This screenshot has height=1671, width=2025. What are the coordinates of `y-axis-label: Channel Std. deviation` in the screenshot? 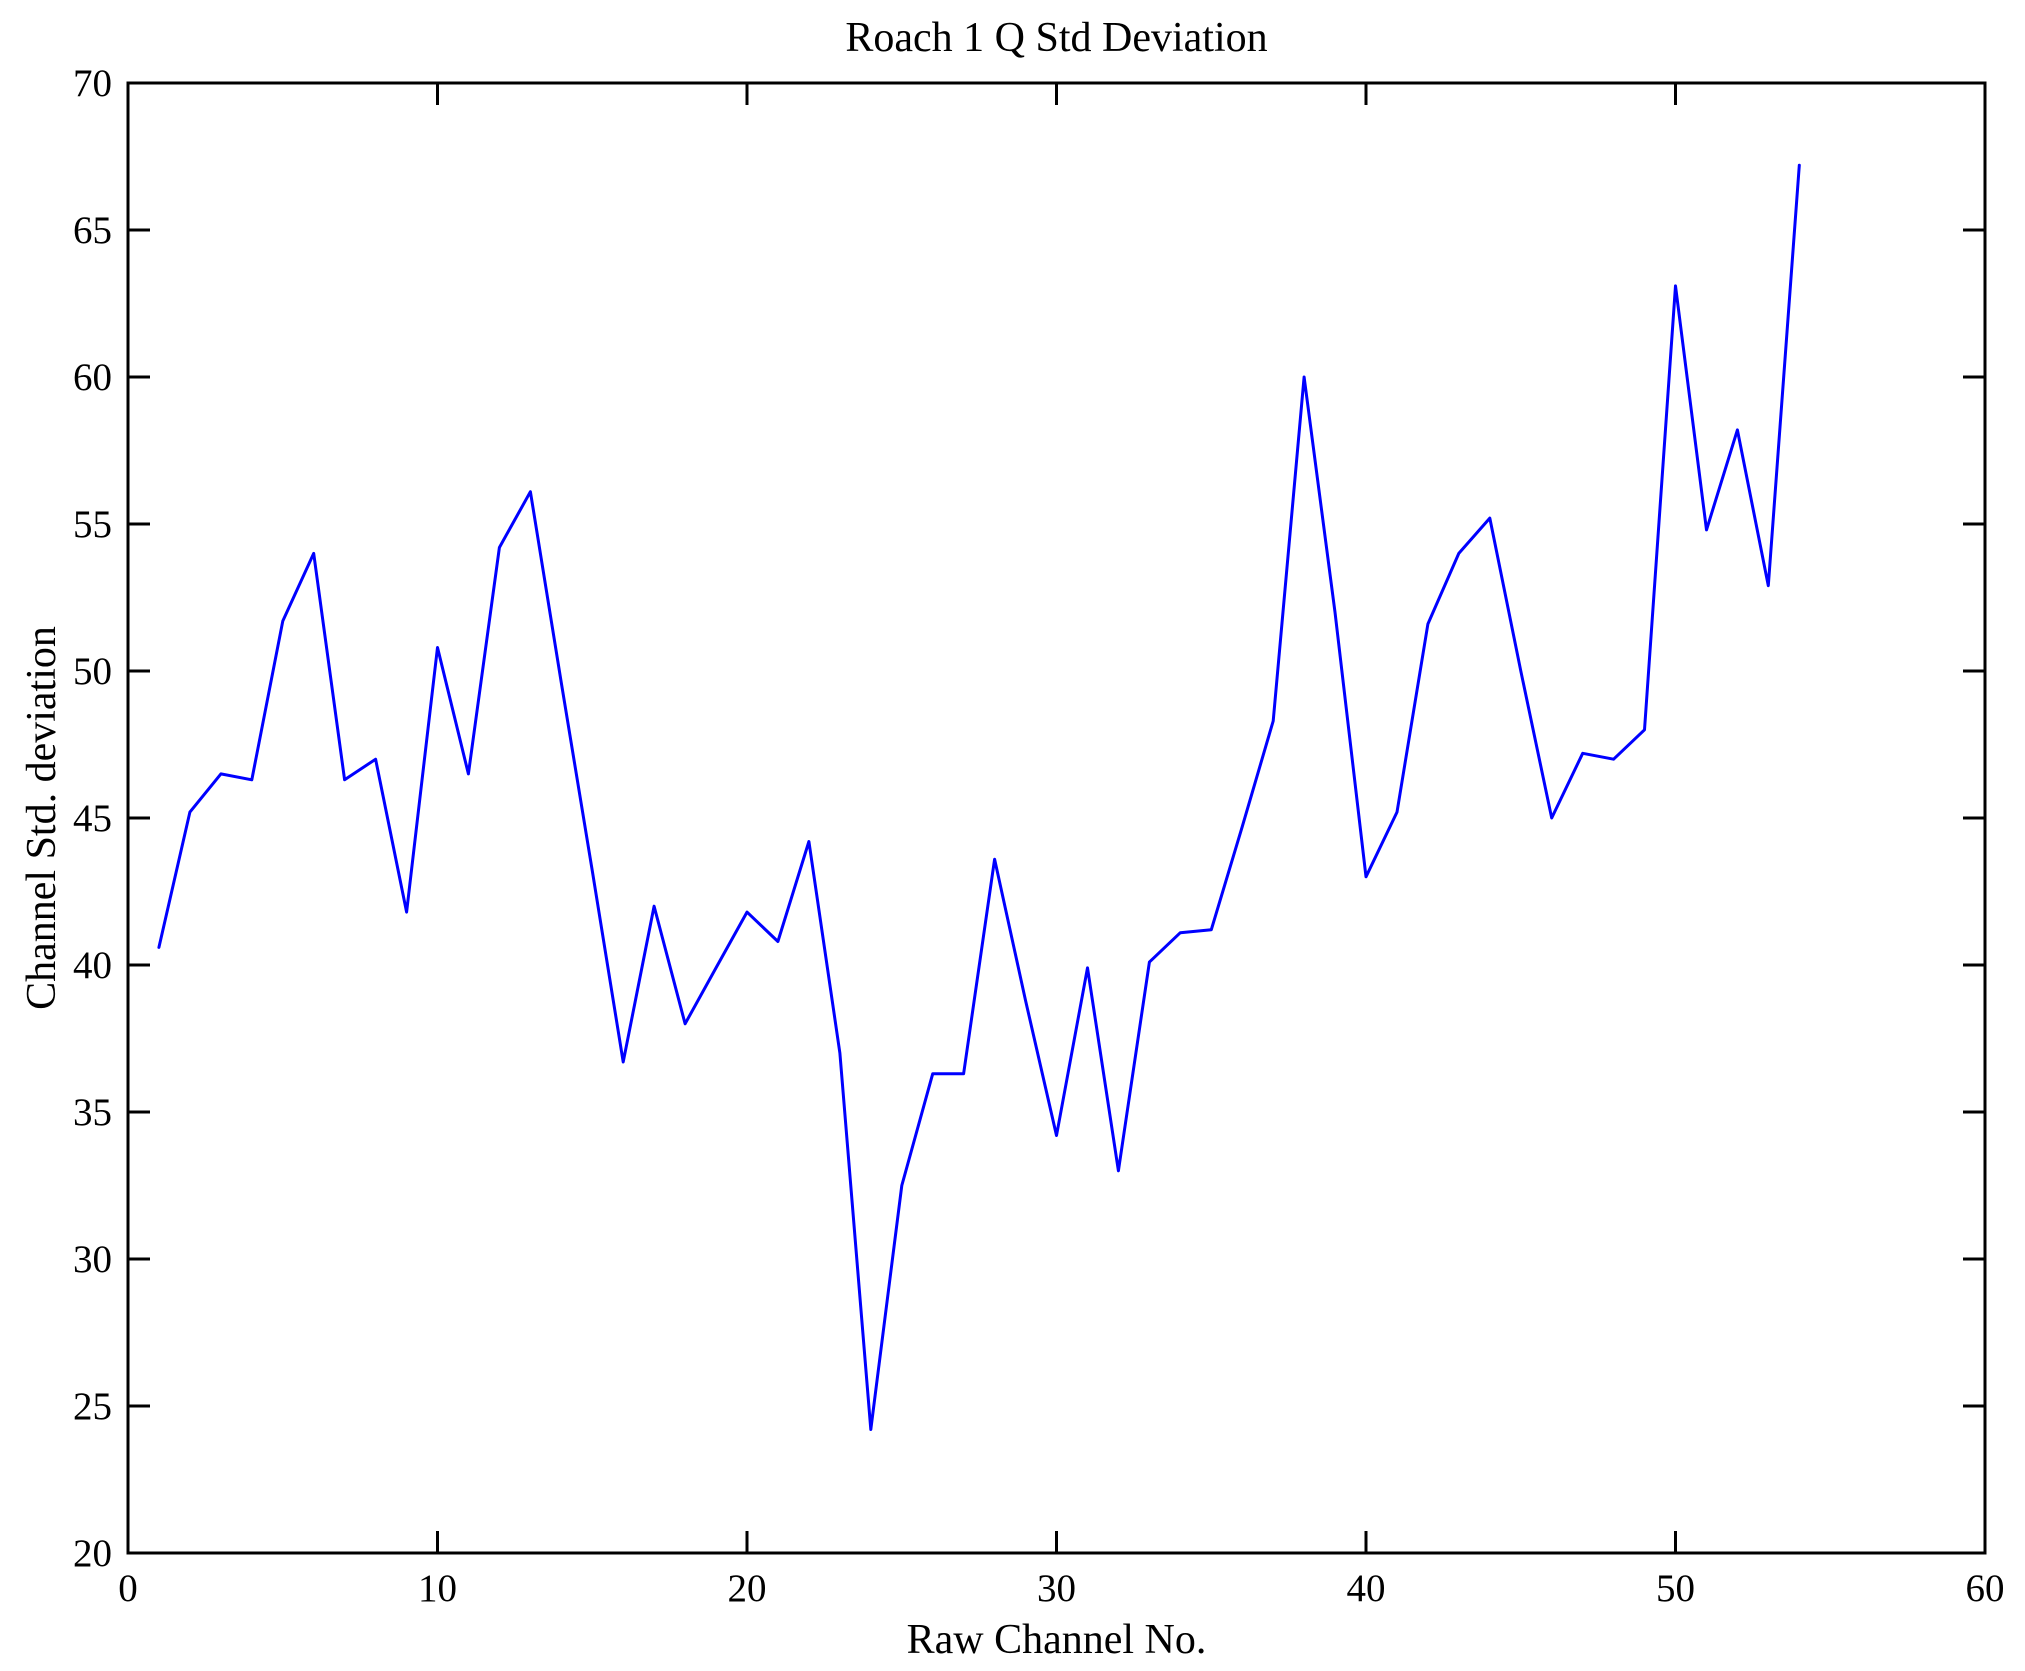 It's located at (42, 818).